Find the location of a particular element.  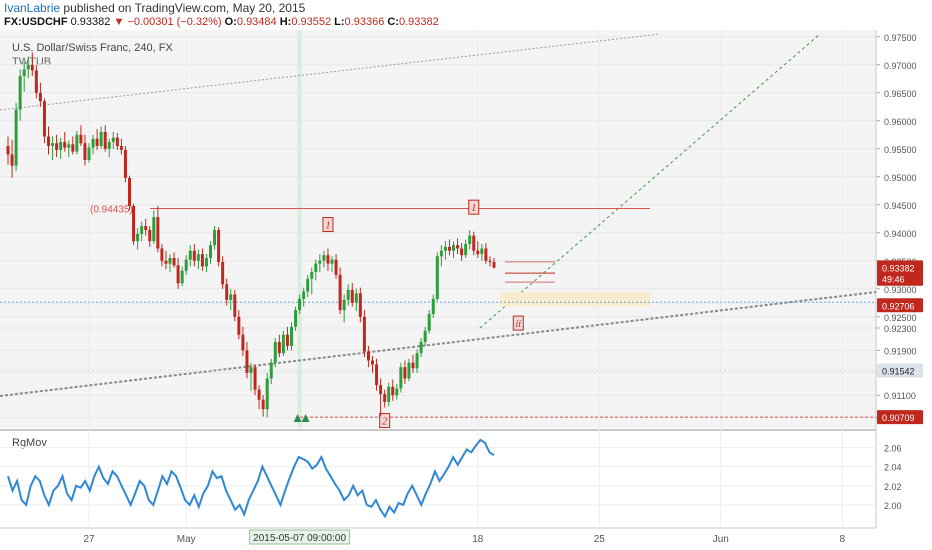

wave-label: 2 is located at coordinates (384, 422).